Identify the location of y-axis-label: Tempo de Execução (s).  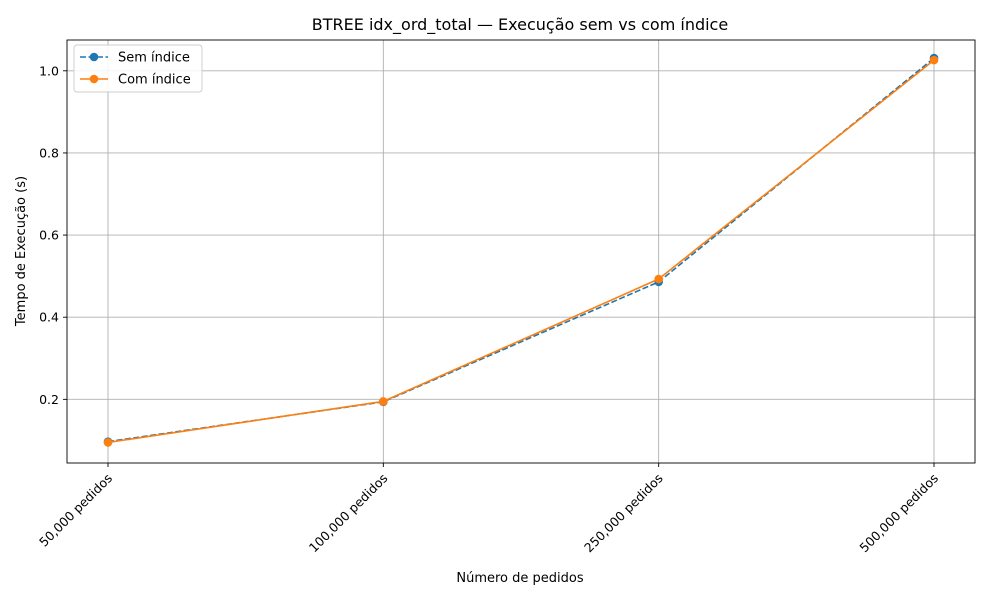
(21, 251).